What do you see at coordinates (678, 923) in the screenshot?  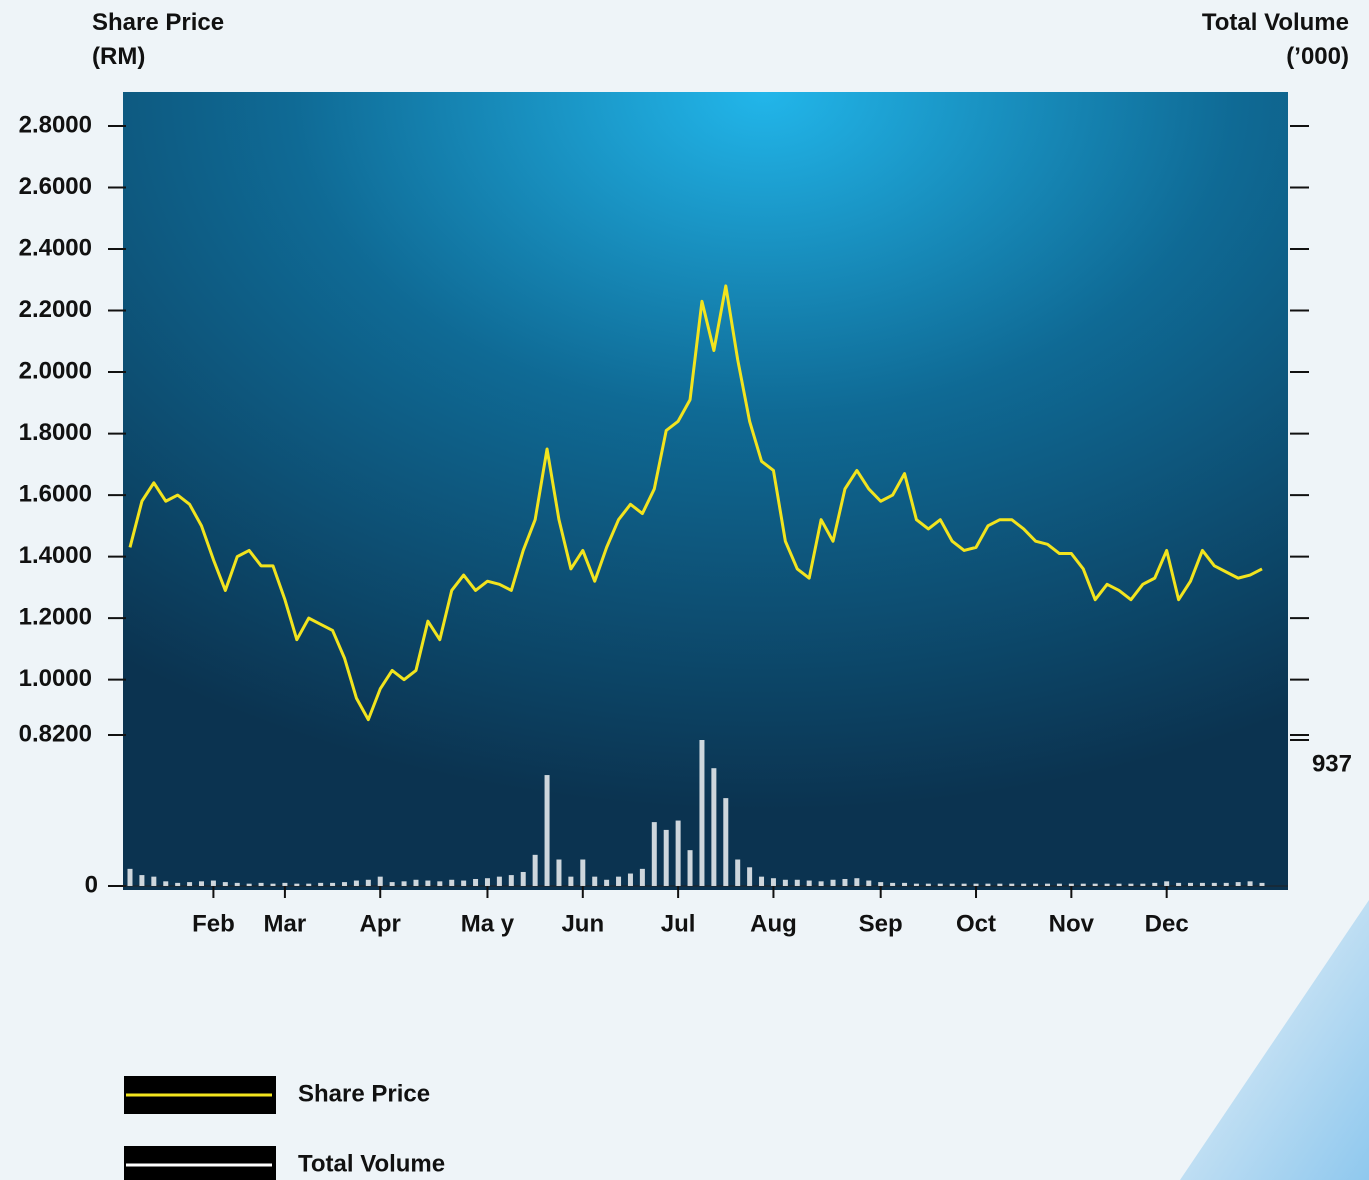 I see `x-tick-label: Jul` at bounding box center [678, 923].